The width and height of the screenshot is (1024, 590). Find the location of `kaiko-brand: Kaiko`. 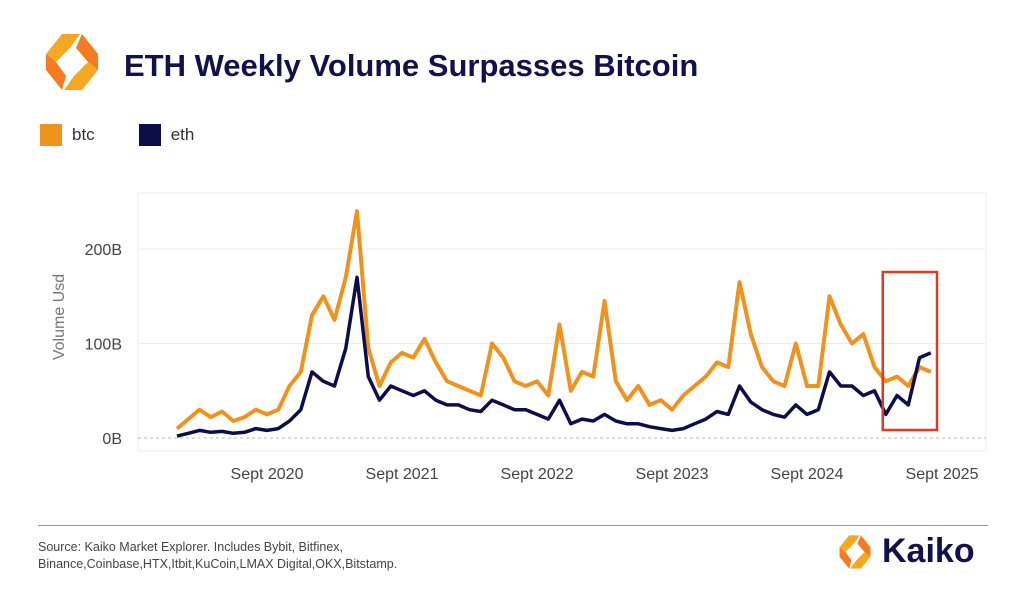

kaiko-brand: Kaiko is located at coordinates (905, 551).